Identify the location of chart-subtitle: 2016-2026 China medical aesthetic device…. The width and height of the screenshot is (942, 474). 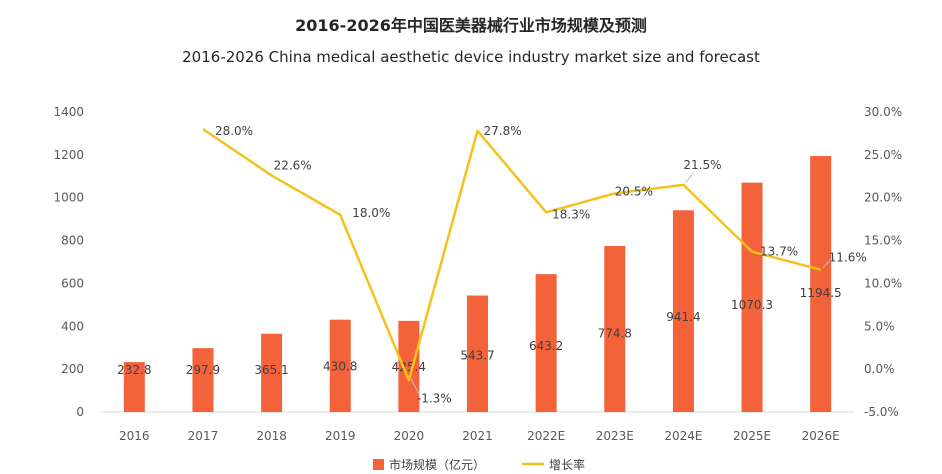
(471, 57).